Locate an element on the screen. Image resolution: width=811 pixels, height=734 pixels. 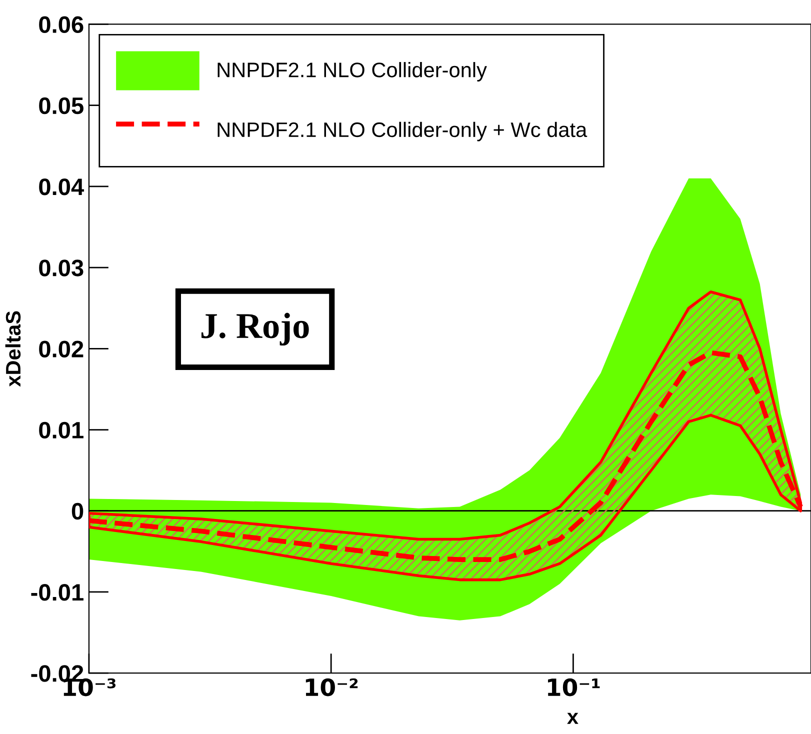
legend-label: NNPDF2.1 NLO Collider-only is located at coordinates (352, 72).